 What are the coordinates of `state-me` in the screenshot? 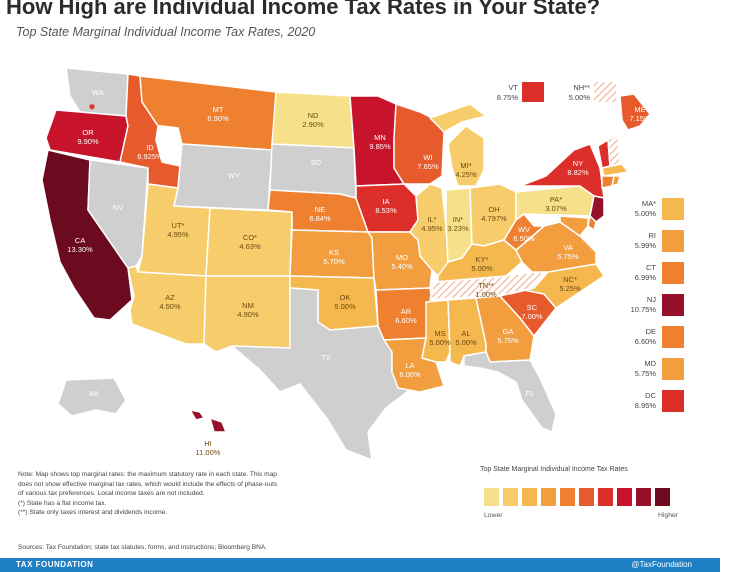 It's located at (635, 112).